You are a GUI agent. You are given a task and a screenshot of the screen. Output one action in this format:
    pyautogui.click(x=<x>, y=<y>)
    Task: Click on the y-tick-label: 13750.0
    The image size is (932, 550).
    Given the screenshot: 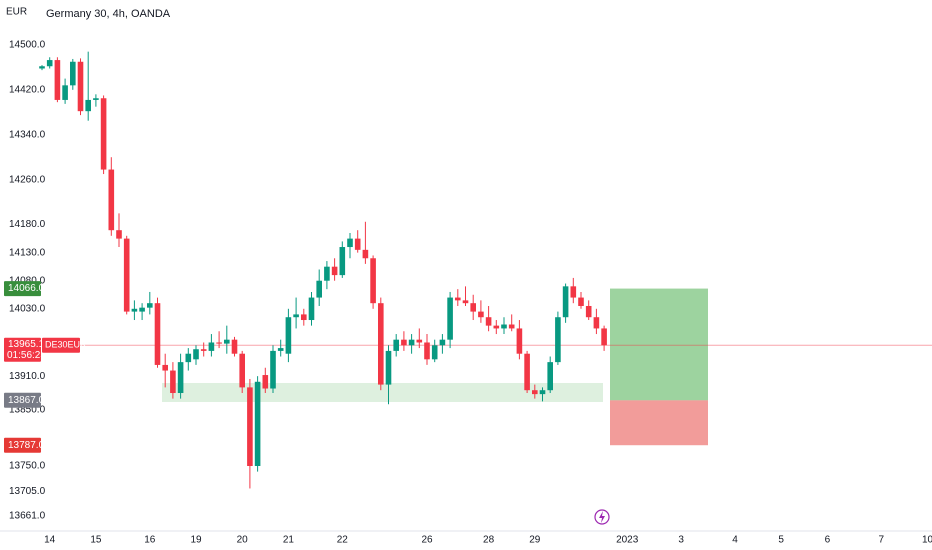 What is the action you would take?
    pyautogui.click(x=27, y=466)
    